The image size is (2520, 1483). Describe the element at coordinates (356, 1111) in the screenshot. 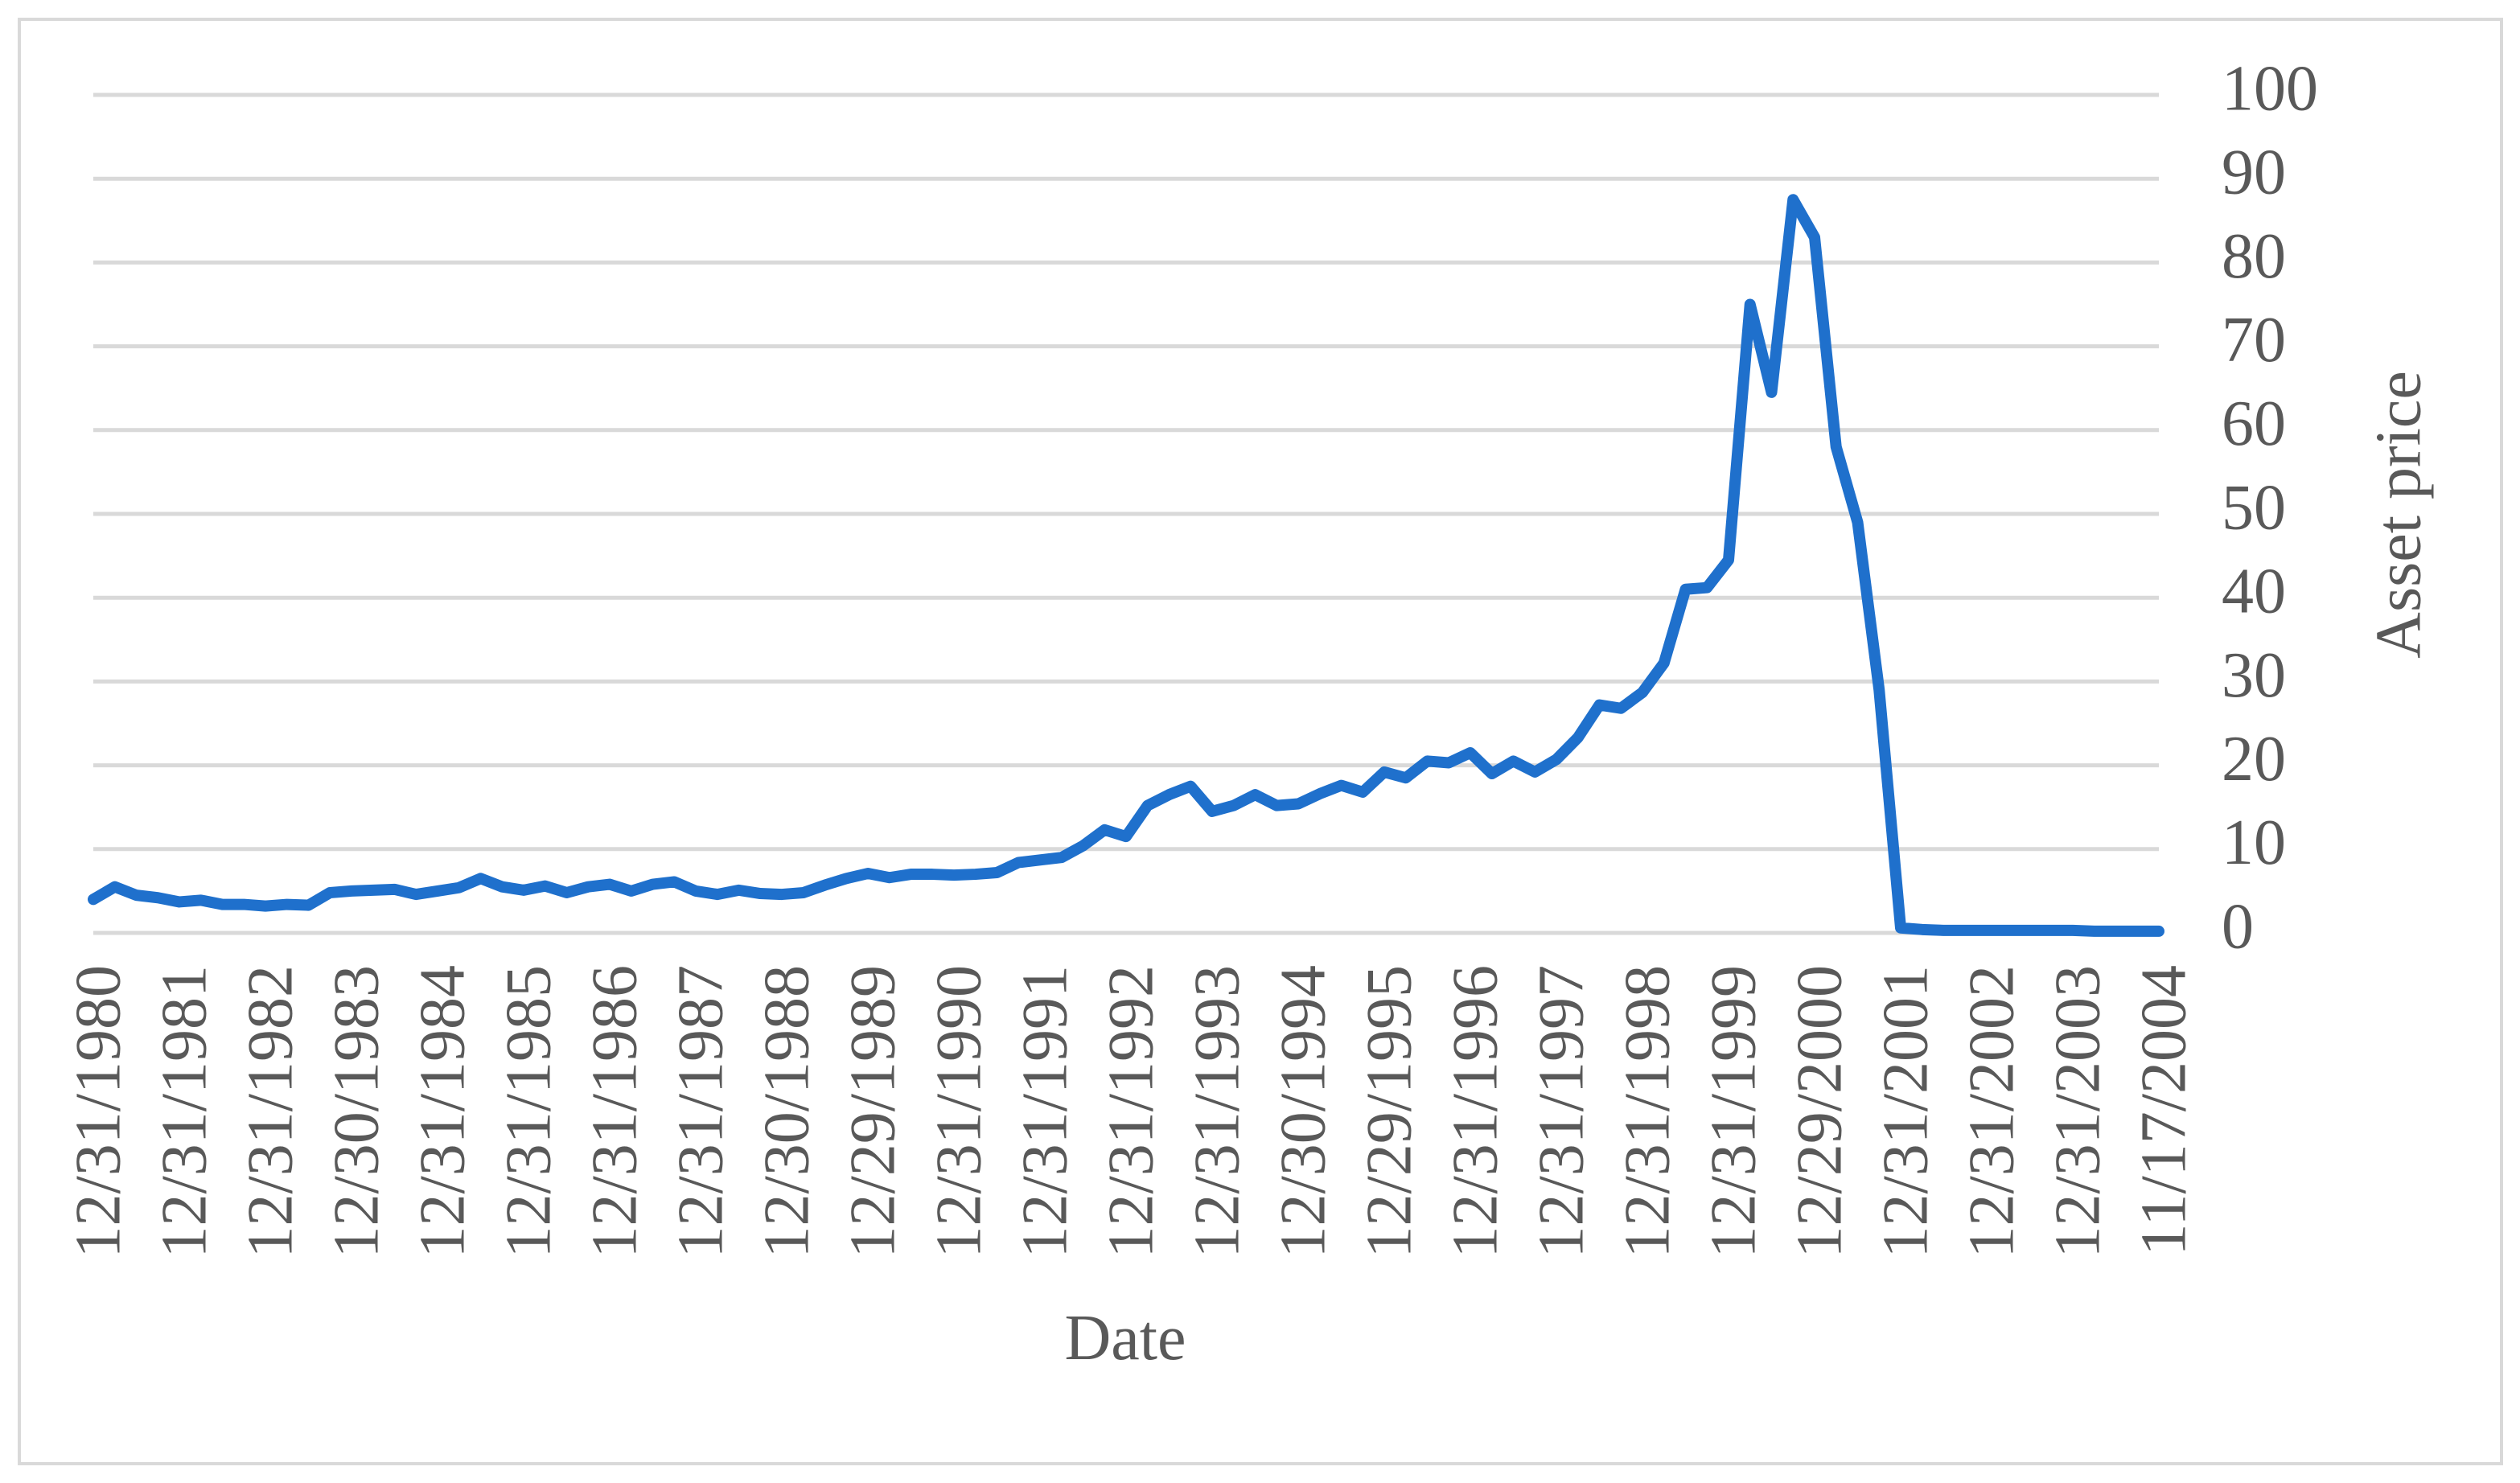

I see `x-tick-label: 12/30/1983` at that location.